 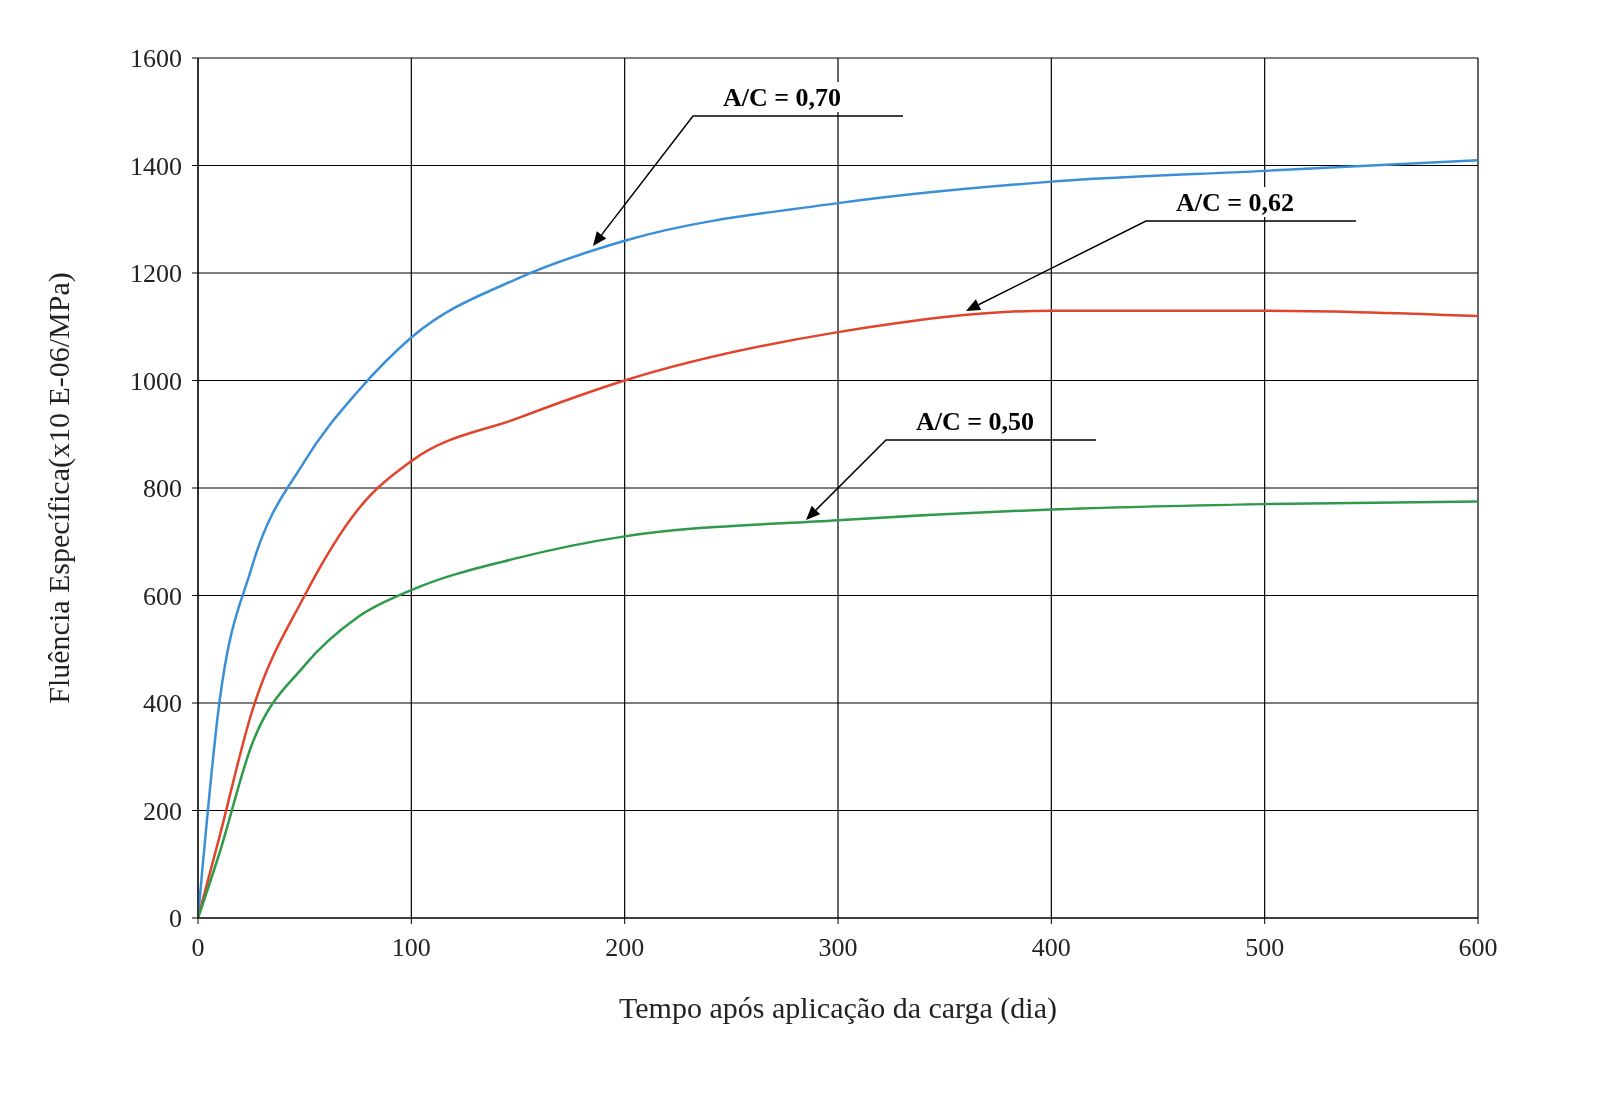 I want to click on annotation: A/C = 0,62, so click(x=1235, y=202).